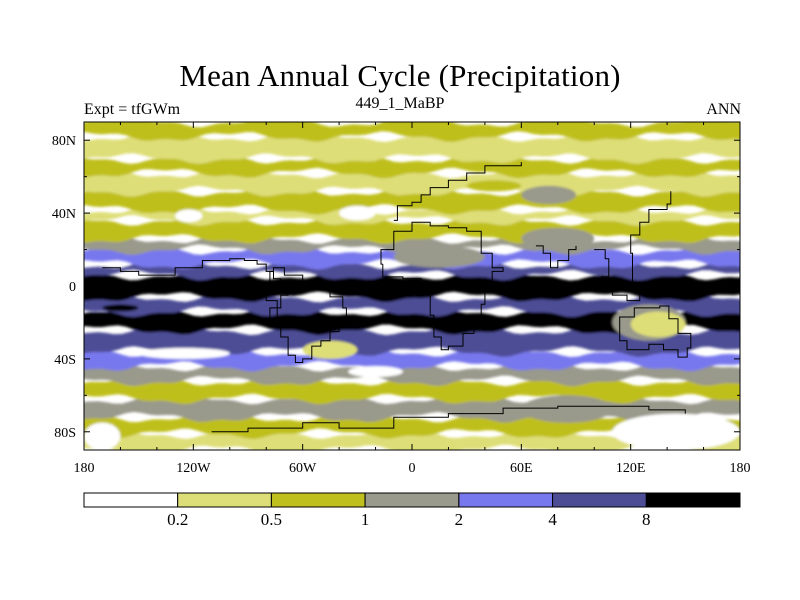 This screenshot has height=600, width=800. What do you see at coordinates (193, 468) in the screenshot?
I see `x-tick-label: 120W` at bounding box center [193, 468].